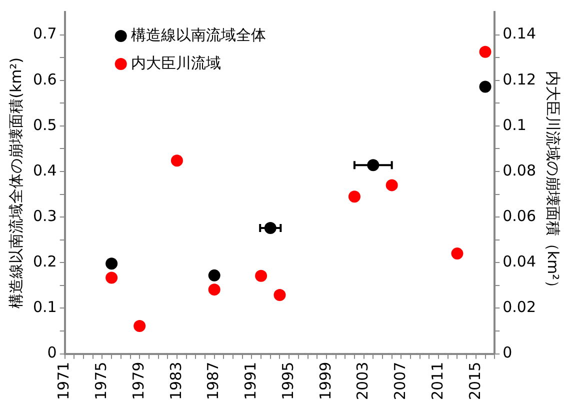  Describe the element at coordinates (519, 261) in the screenshot. I see `y2-tick-label: 0.04` at that location.